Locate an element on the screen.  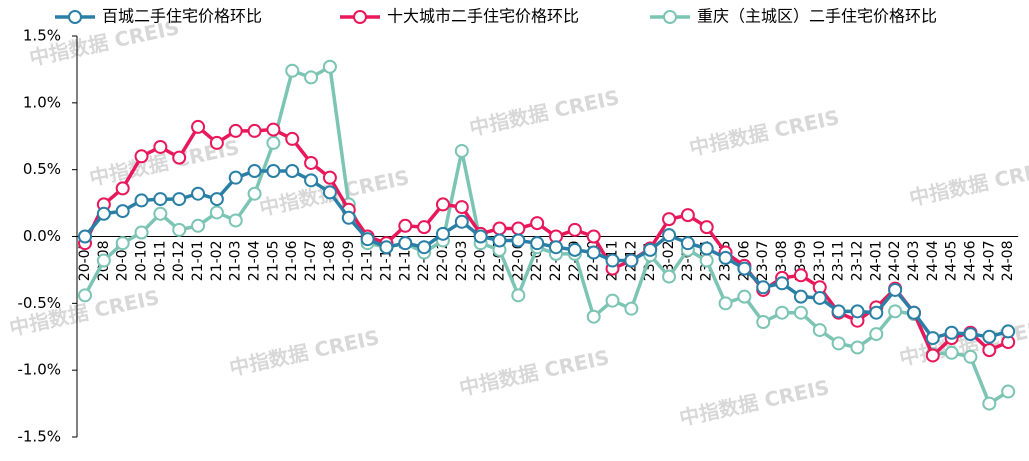
x-tick-label: 21-09 is located at coordinates (349, 261).